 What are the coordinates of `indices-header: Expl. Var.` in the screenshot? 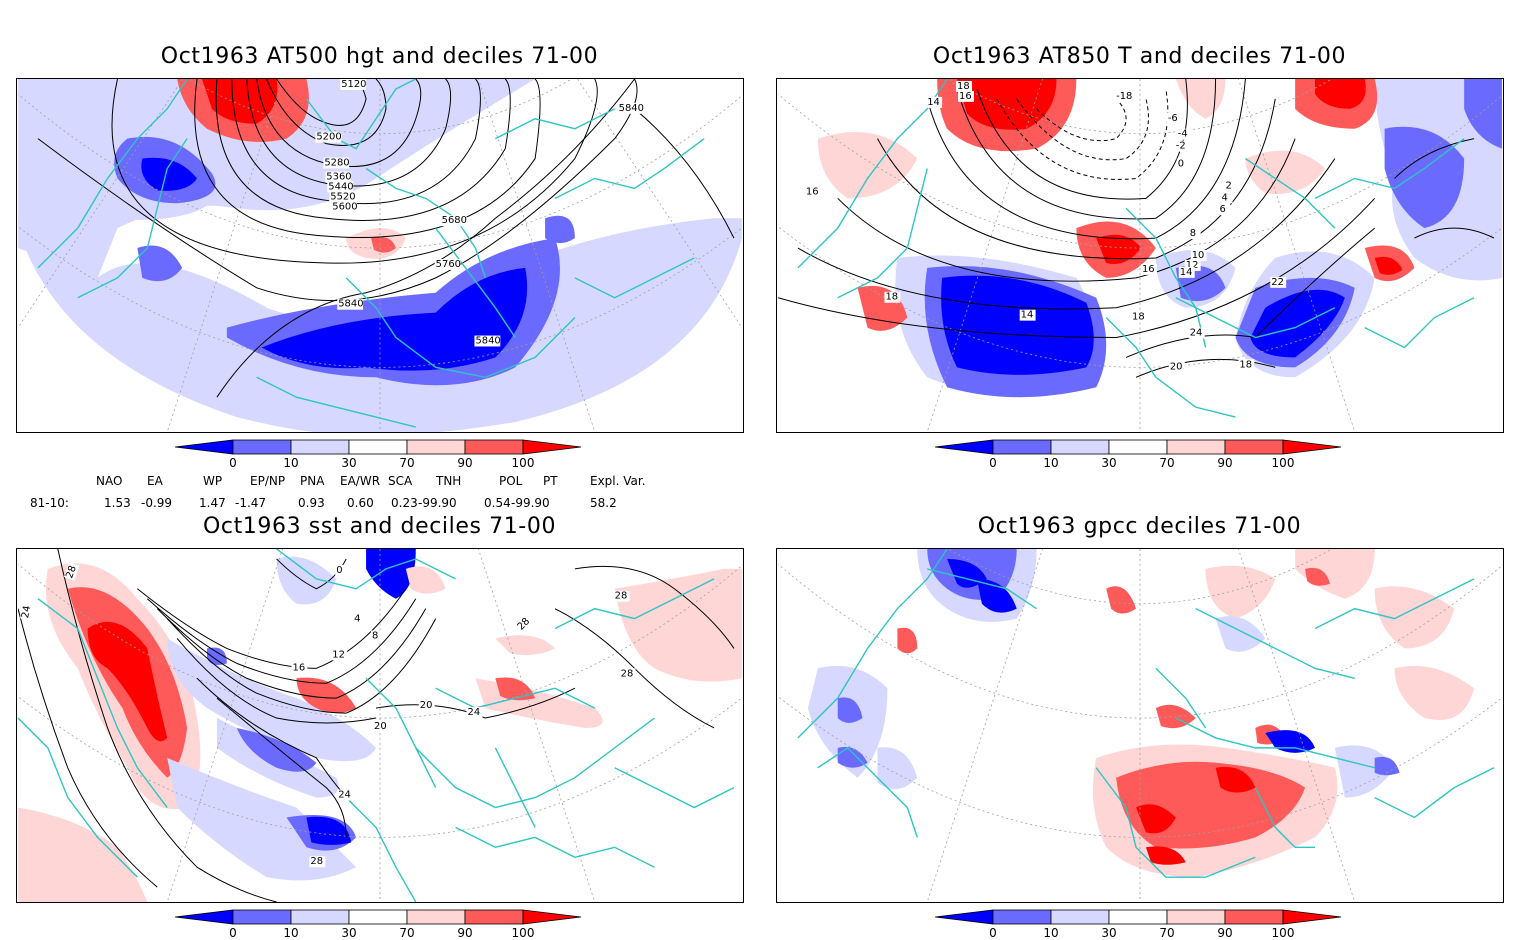 It's located at (618, 481).